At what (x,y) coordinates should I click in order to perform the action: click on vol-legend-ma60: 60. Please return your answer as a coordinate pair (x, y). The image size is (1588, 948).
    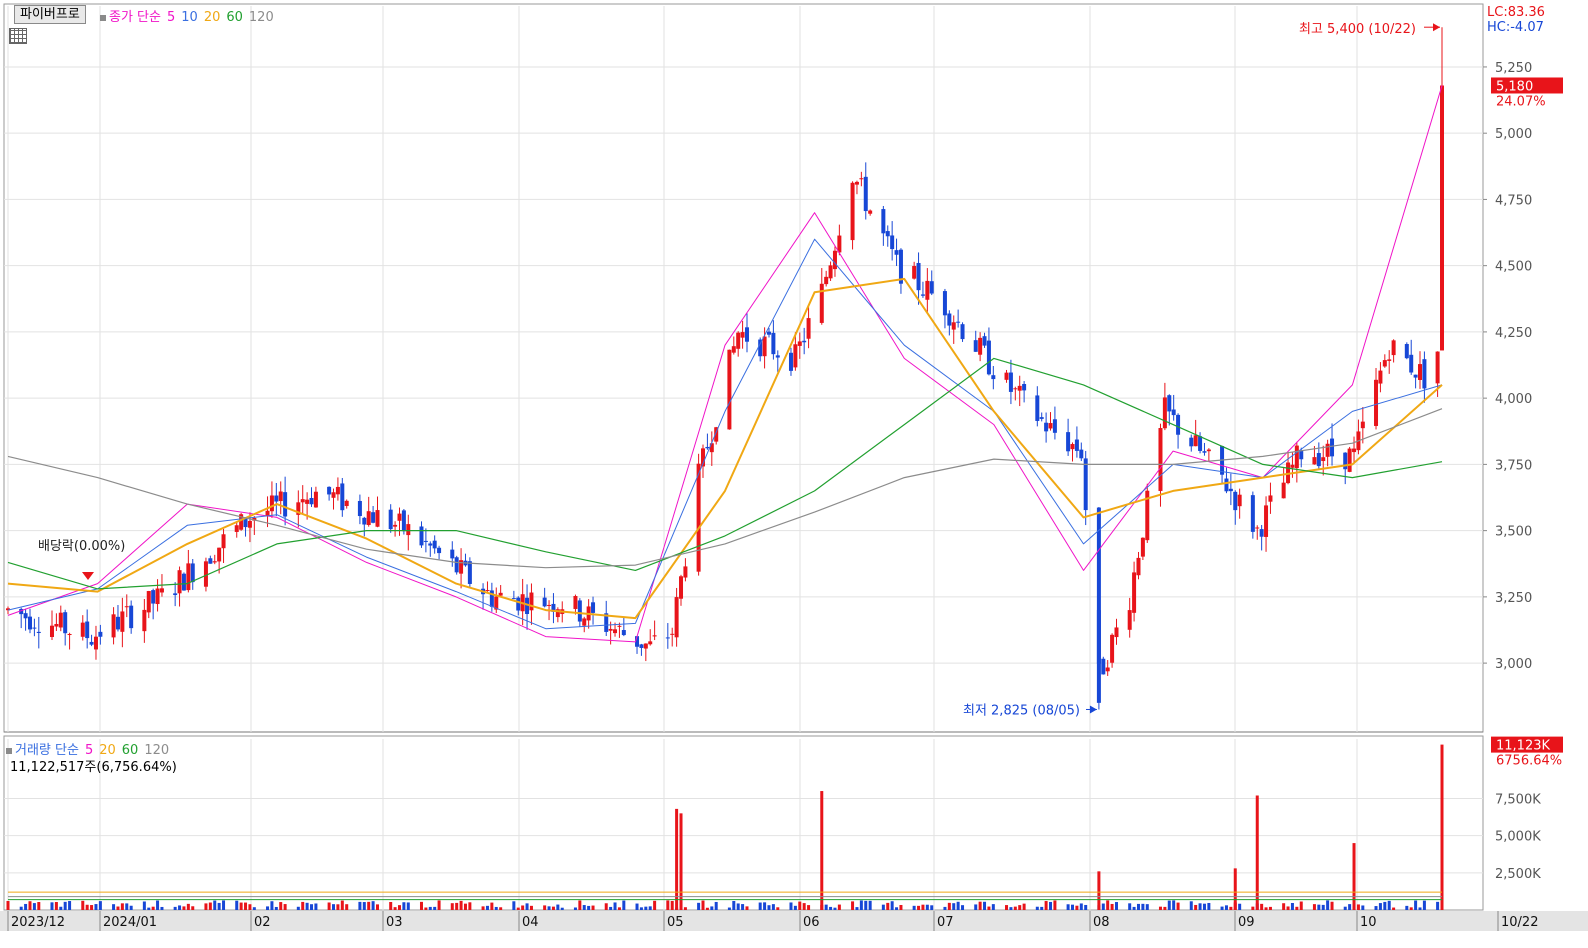
    Looking at the image, I should click on (130, 750).